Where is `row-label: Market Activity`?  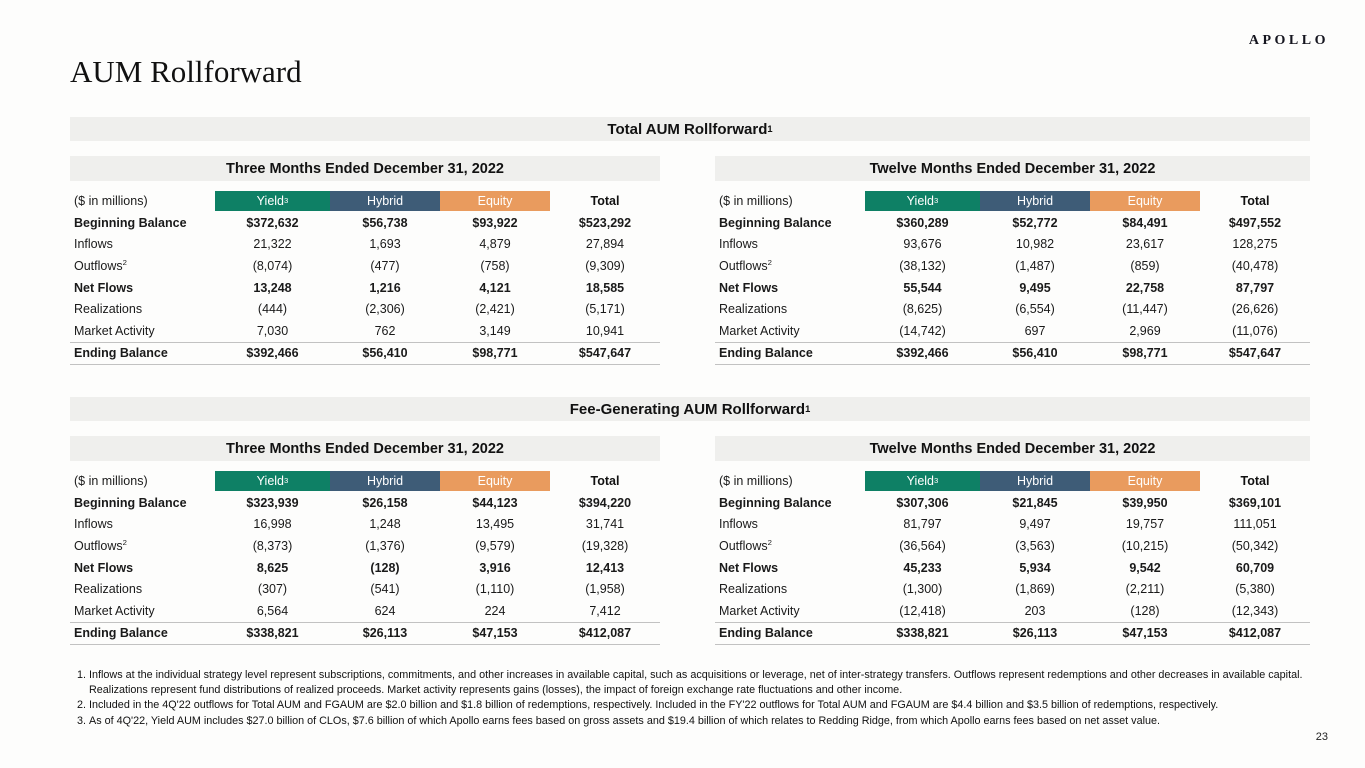
row-label: Market Activity is located at coordinates (142, 611).